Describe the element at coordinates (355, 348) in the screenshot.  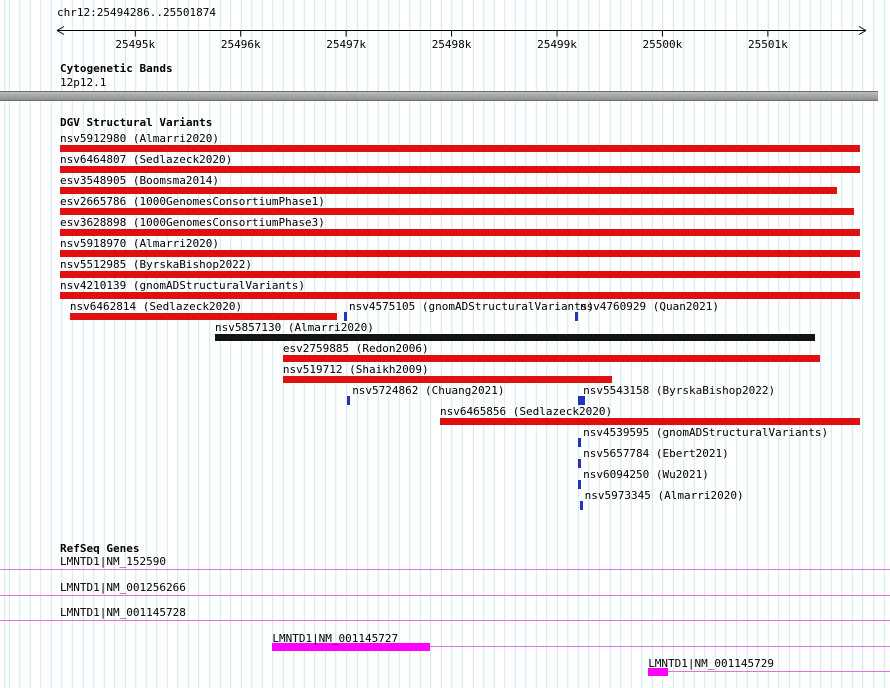
I see `variant-label: esv2759885 (Redon2006)` at that location.